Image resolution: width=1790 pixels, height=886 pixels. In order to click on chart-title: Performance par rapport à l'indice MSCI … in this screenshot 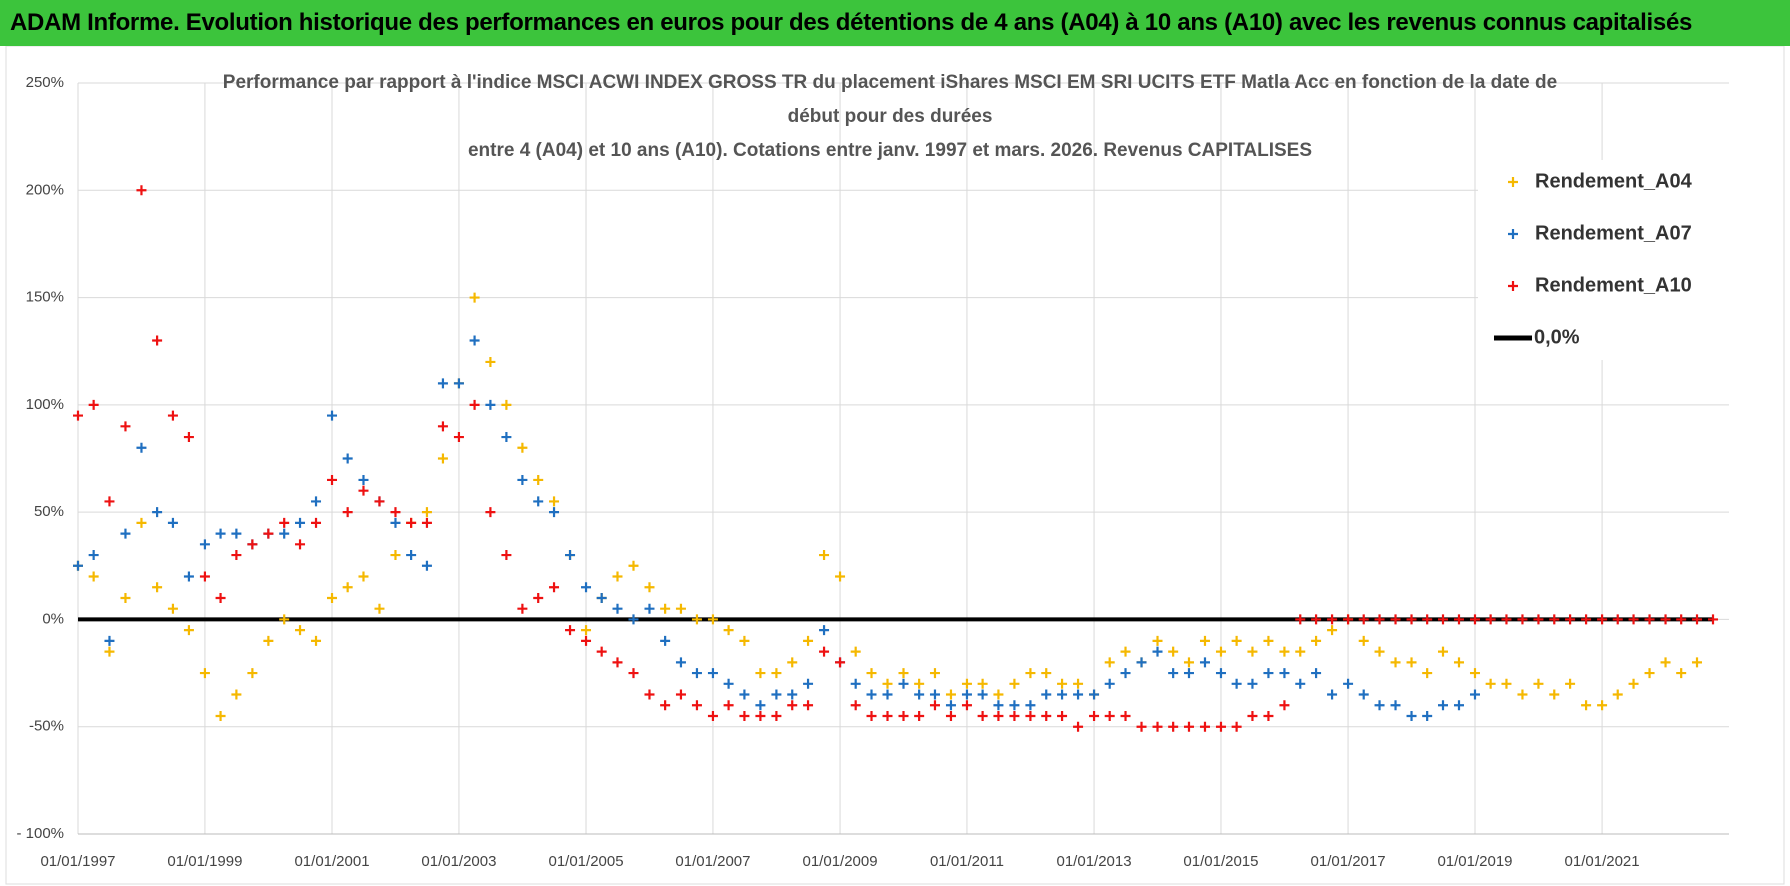, I will do `click(890, 82)`.